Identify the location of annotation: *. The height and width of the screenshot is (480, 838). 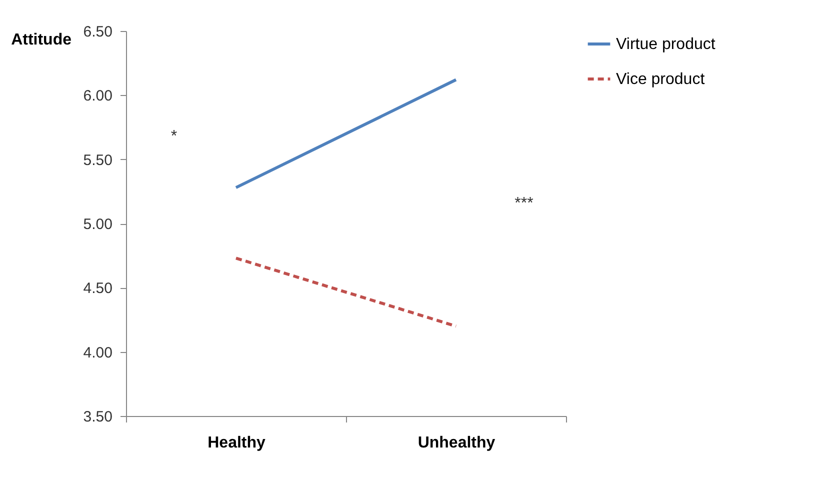
(174, 137).